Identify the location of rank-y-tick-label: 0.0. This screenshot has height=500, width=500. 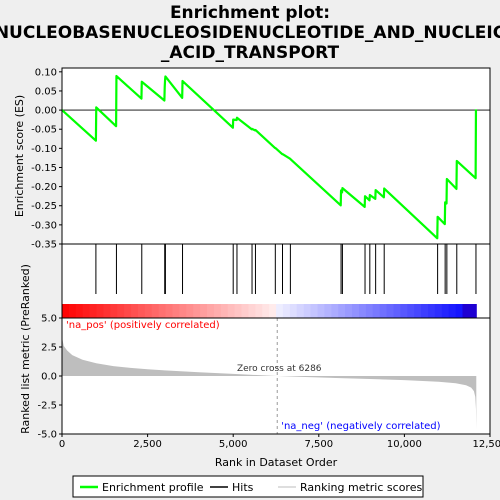
(49, 377).